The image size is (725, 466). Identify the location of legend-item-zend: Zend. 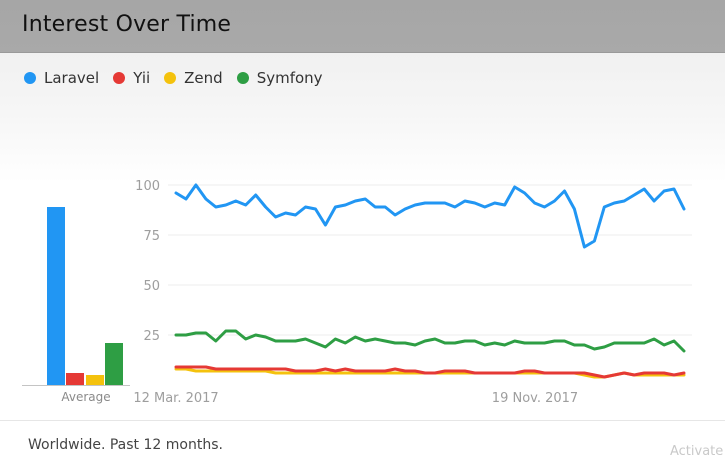
(193, 78).